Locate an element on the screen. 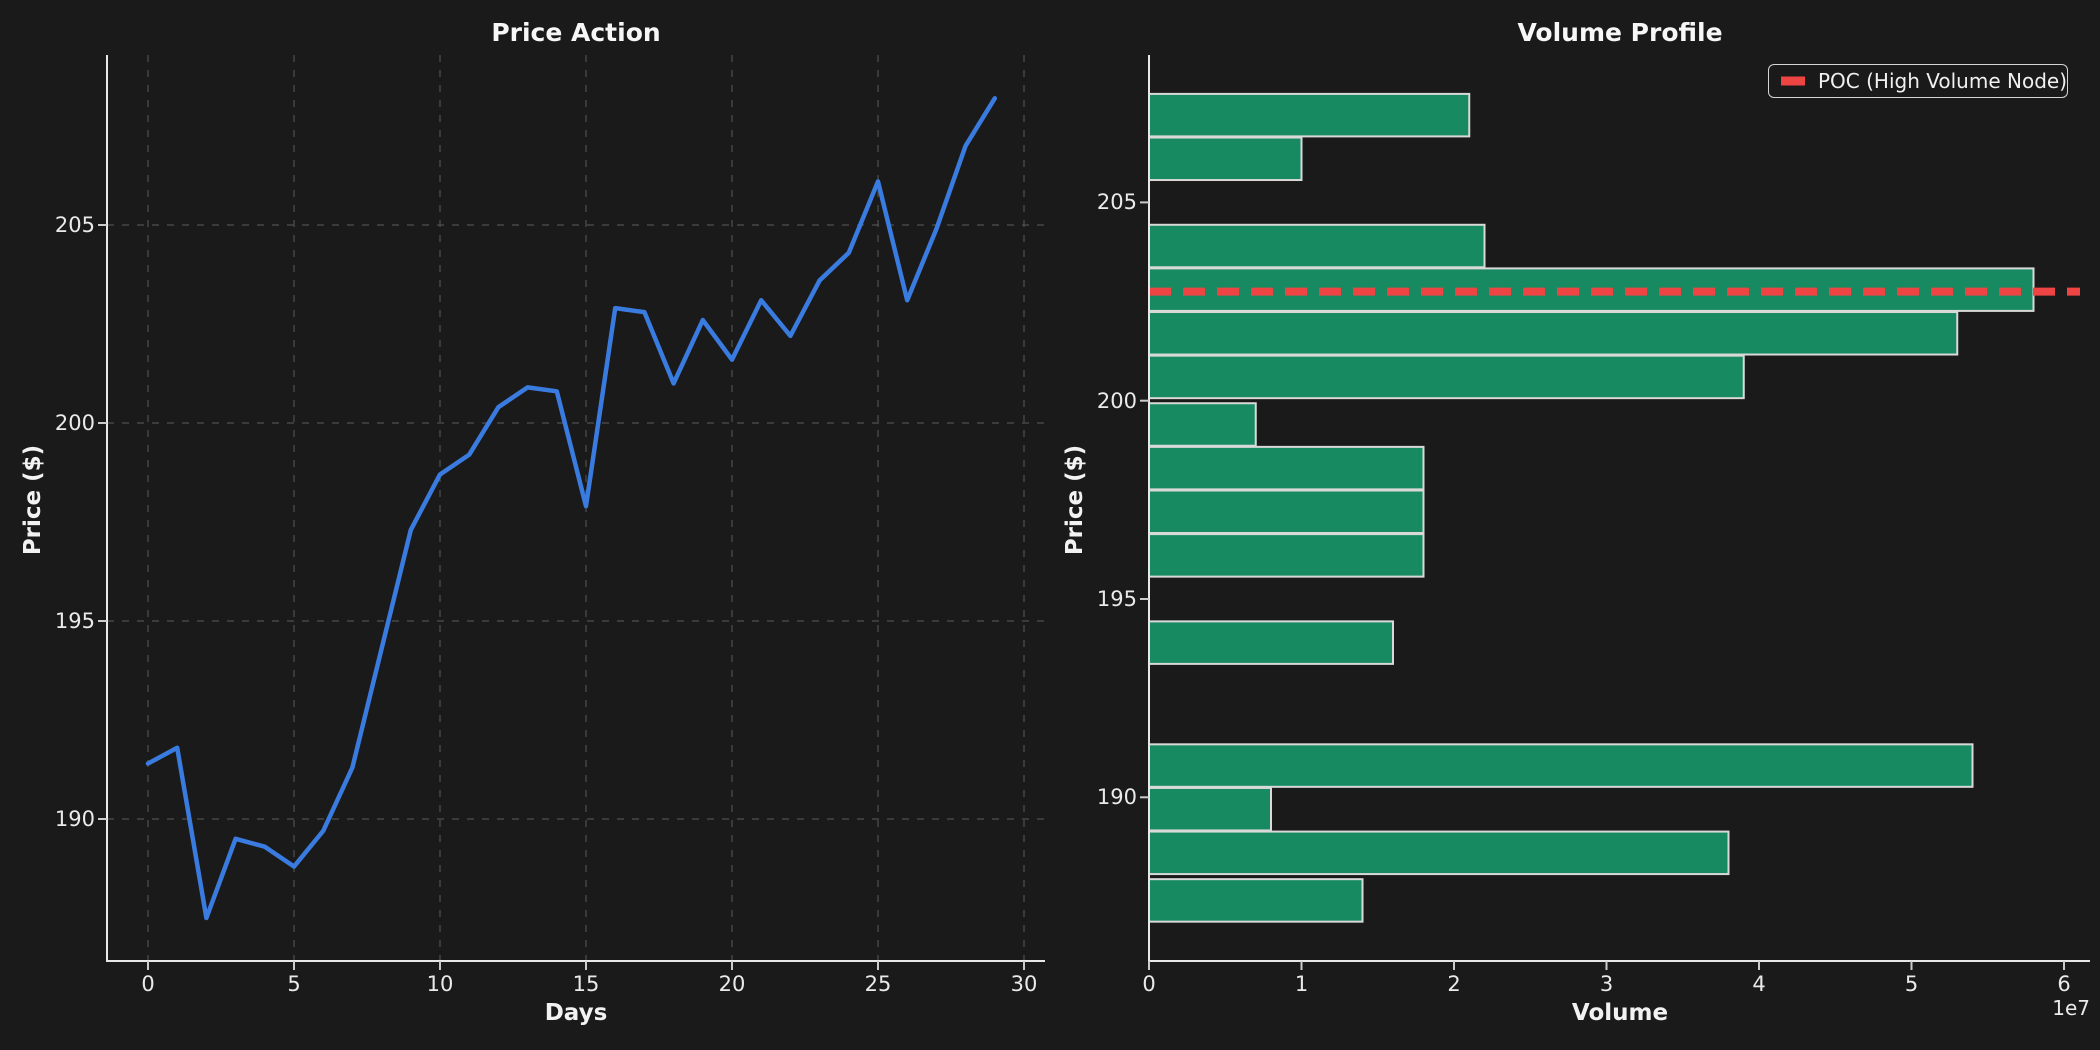 This screenshot has height=1050, width=2100. left-xtick-25: 25 is located at coordinates (878, 984).